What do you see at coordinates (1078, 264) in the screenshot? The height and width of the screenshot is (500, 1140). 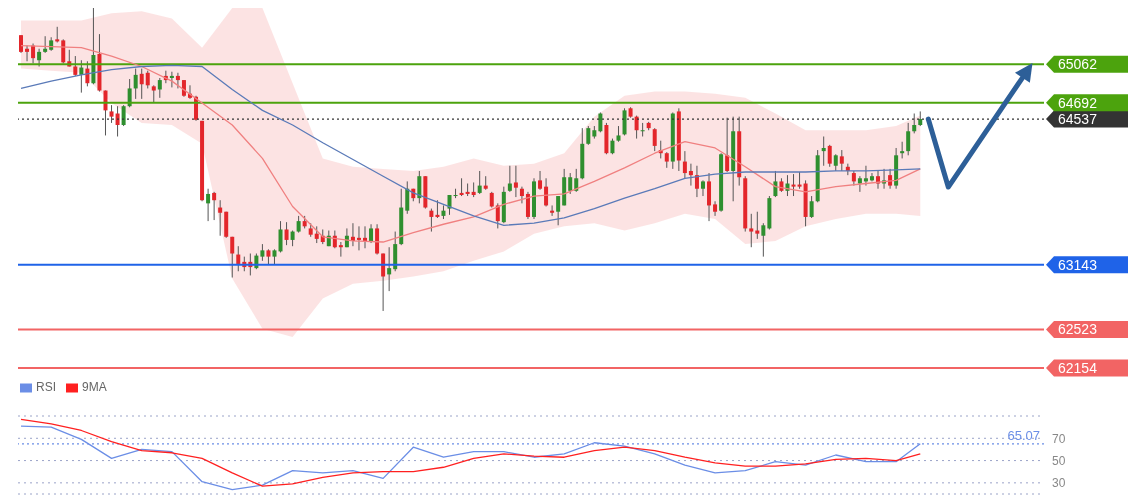 I see `y-tick-label: 63143` at bounding box center [1078, 264].